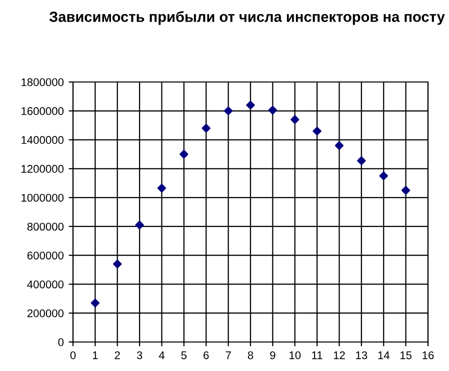 This screenshot has width=449, height=371. I want to click on y-tick-label: 0, so click(61, 342).